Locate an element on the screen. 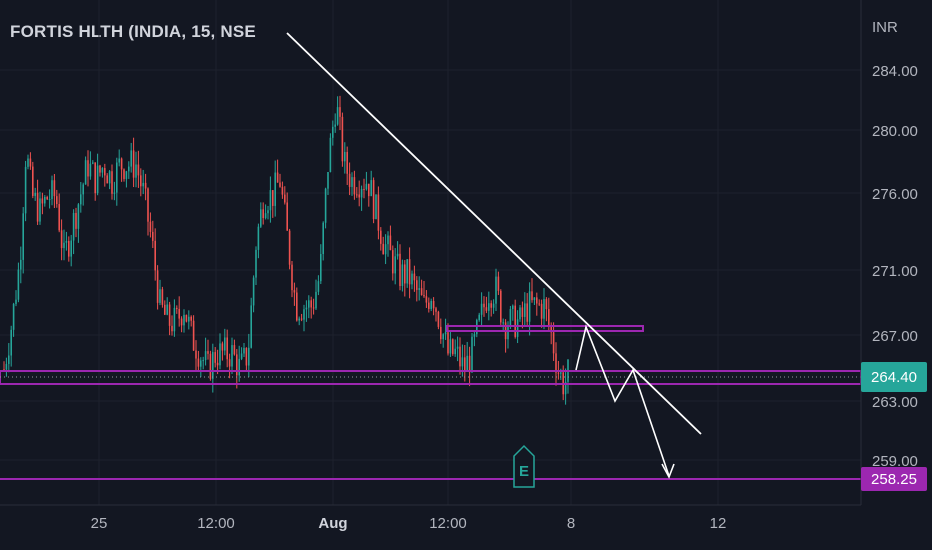 The width and height of the screenshot is (932, 550). x-tick-label: 12 is located at coordinates (718, 523).